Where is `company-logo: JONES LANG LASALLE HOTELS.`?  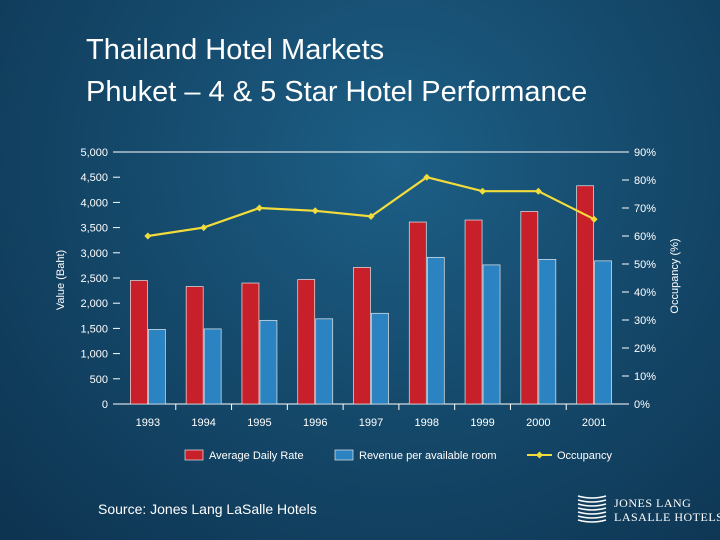
company-logo: JONES LANG LASALLE HOTELS. is located at coordinates (647, 510).